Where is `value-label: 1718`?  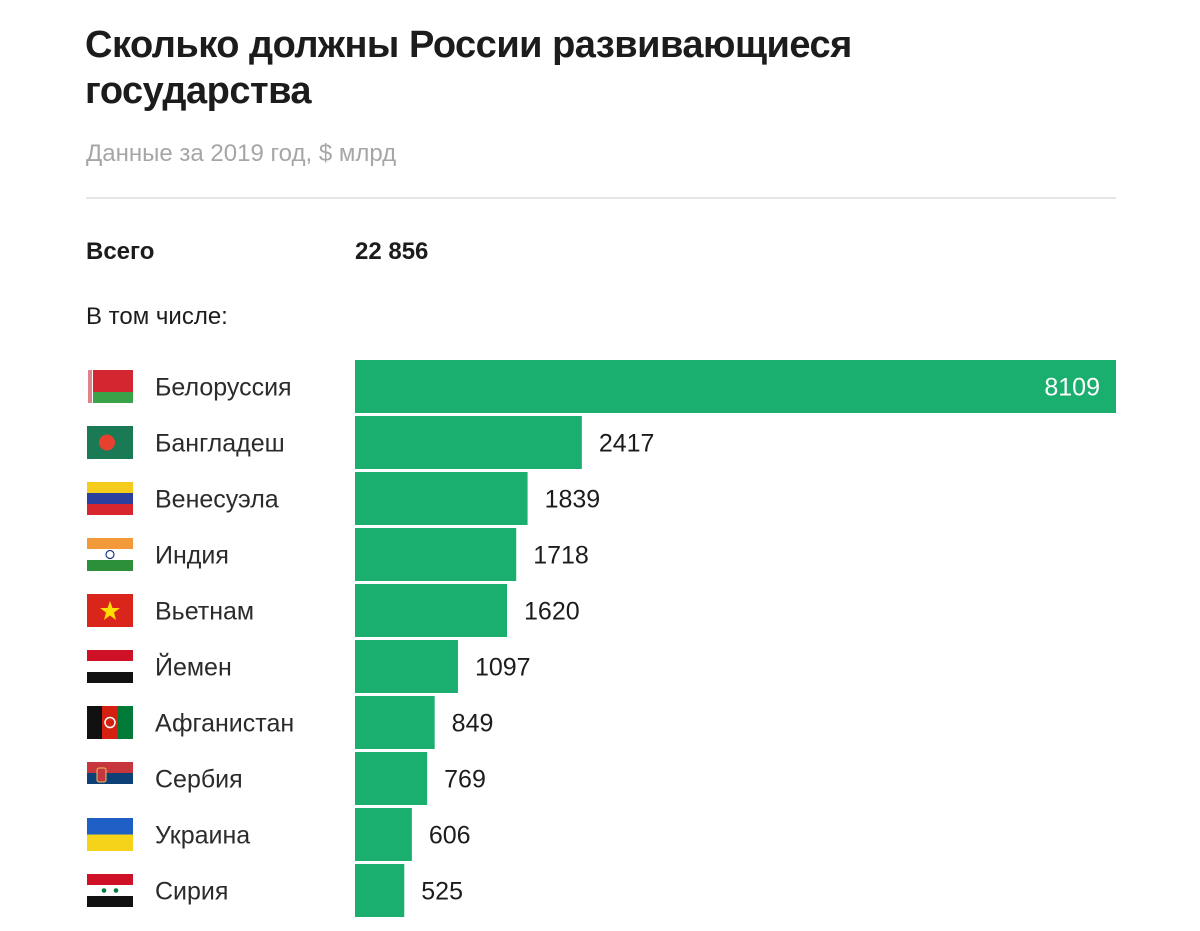
value-label: 1718 is located at coordinates (561, 556).